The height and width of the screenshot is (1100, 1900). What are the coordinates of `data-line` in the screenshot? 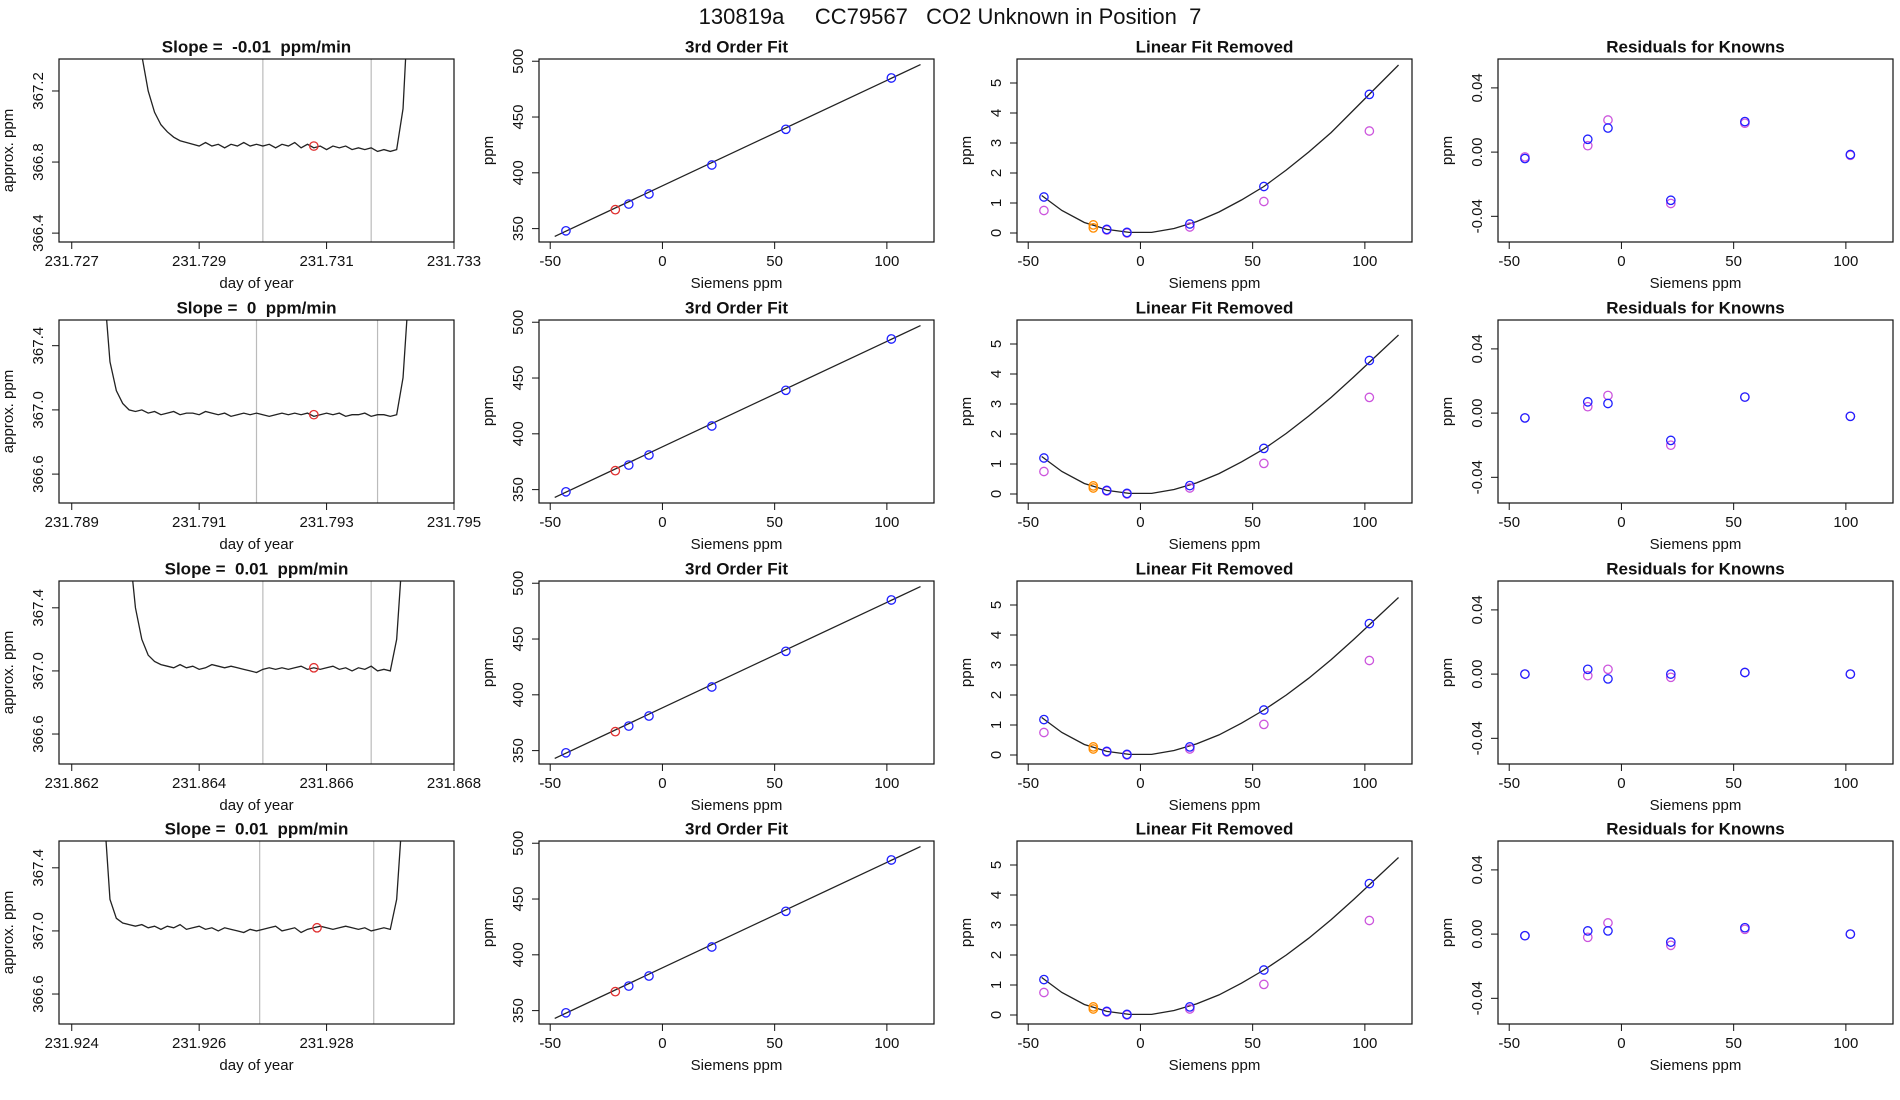 It's located at (737, 932).